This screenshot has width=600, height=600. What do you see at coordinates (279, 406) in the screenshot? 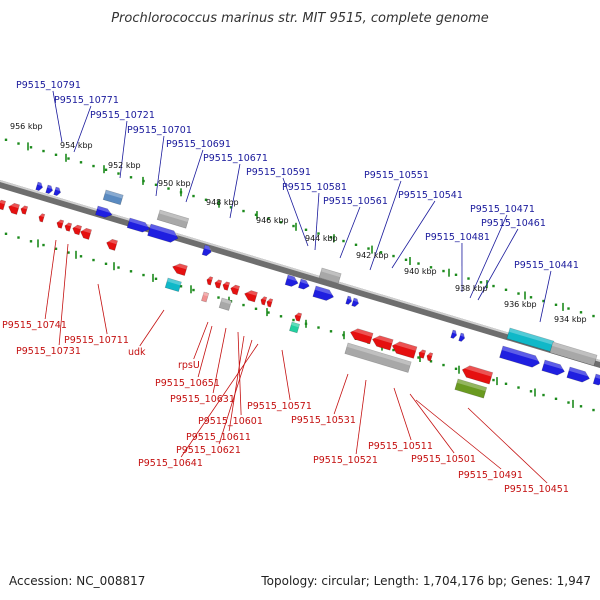
I see `bottom-gene-label: P9515_10571` at bounding box center [279, 406].